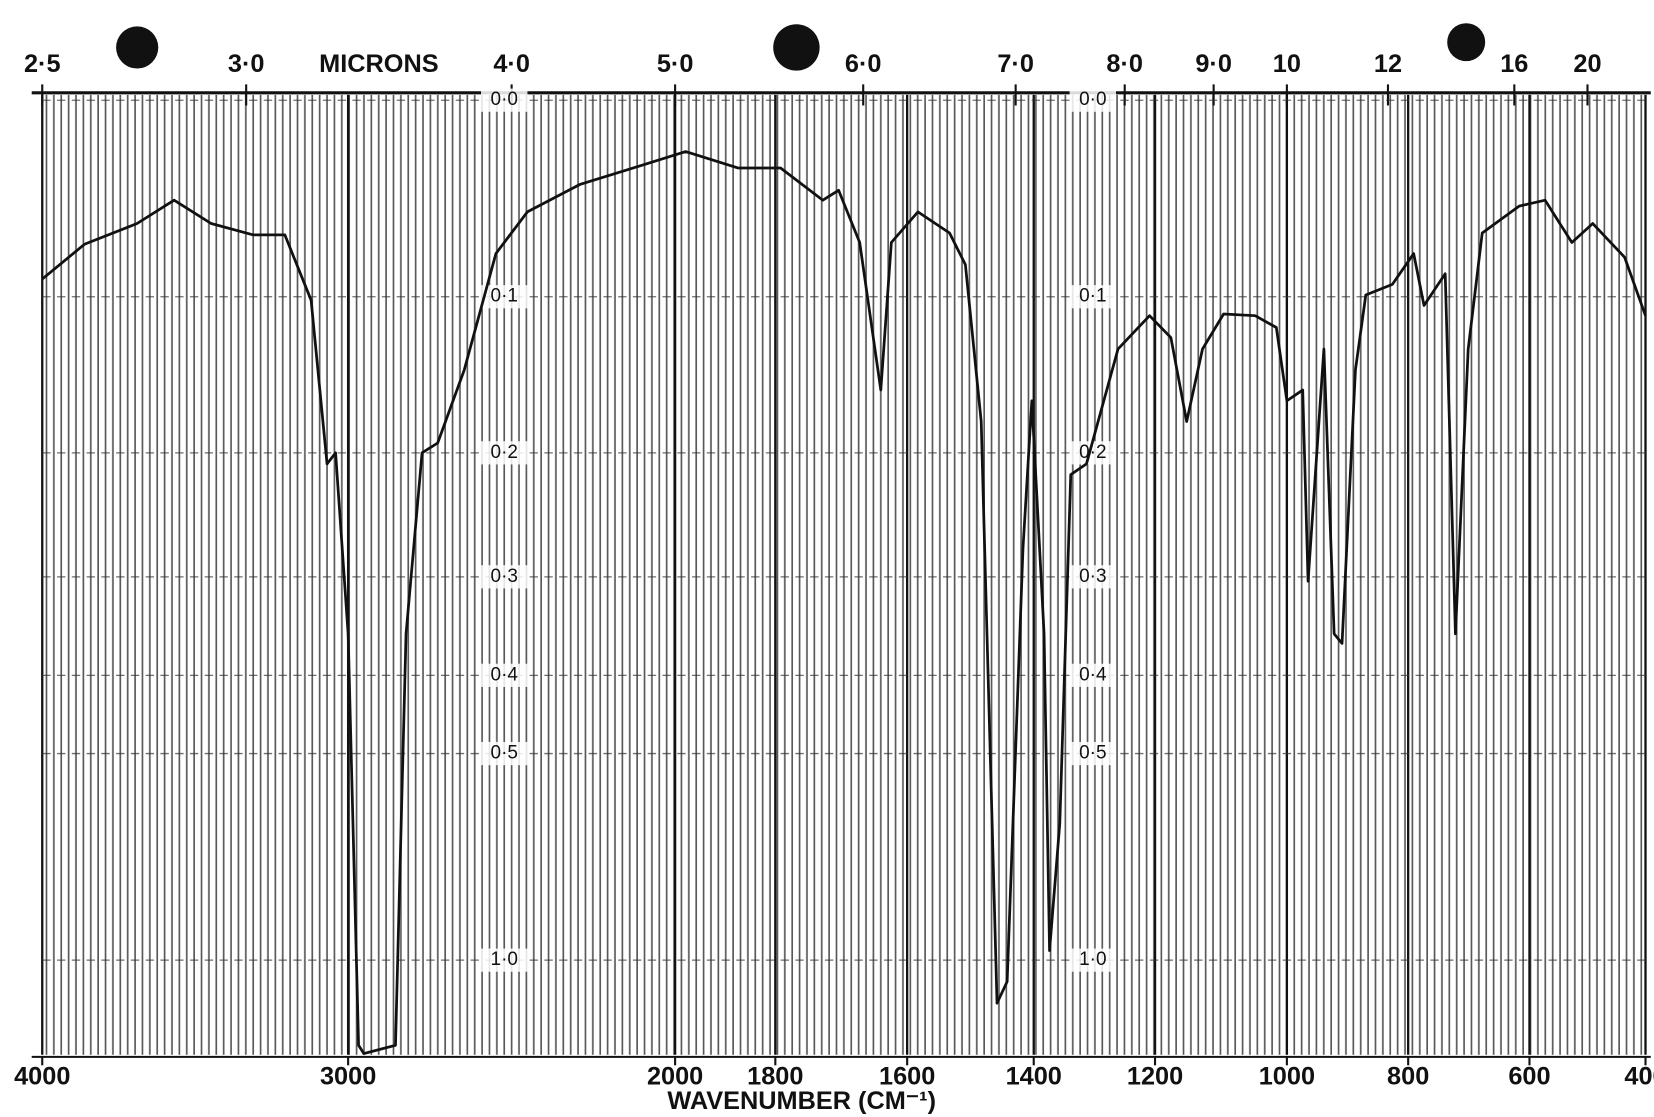  What do you see at coordinates (1287, 1077) in the screenshot?
I see `x-tick-label: 1000` at bounding box center [1287, 1077].